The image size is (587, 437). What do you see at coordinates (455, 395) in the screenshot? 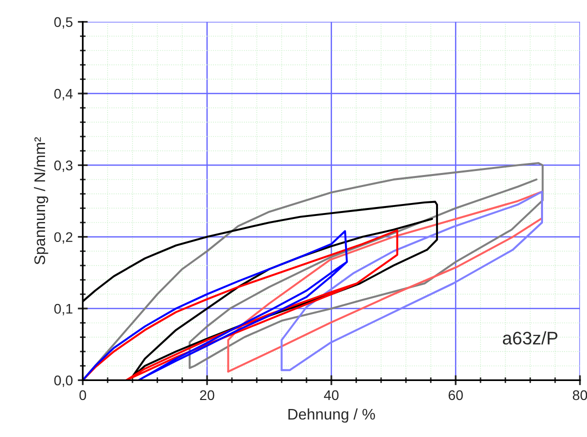
I see `x-tick-label: 60` at bounding box center [455, 395].